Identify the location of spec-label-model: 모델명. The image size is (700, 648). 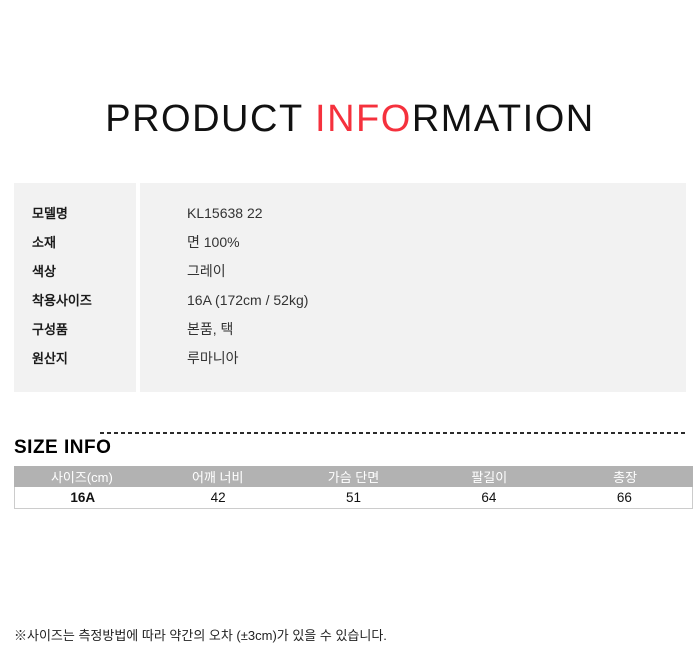
(50, 213).